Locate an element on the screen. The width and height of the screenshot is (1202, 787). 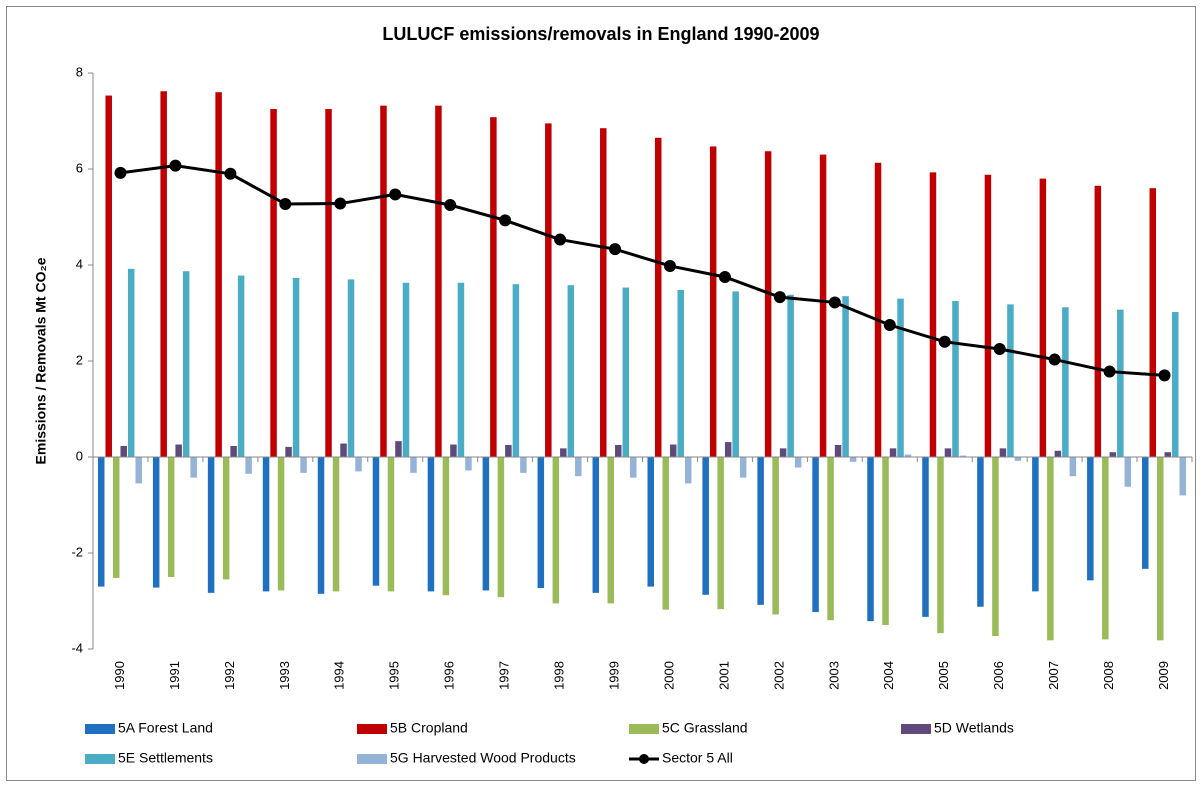
x-tick-label: 1997 is located at coordinates (504, 675).